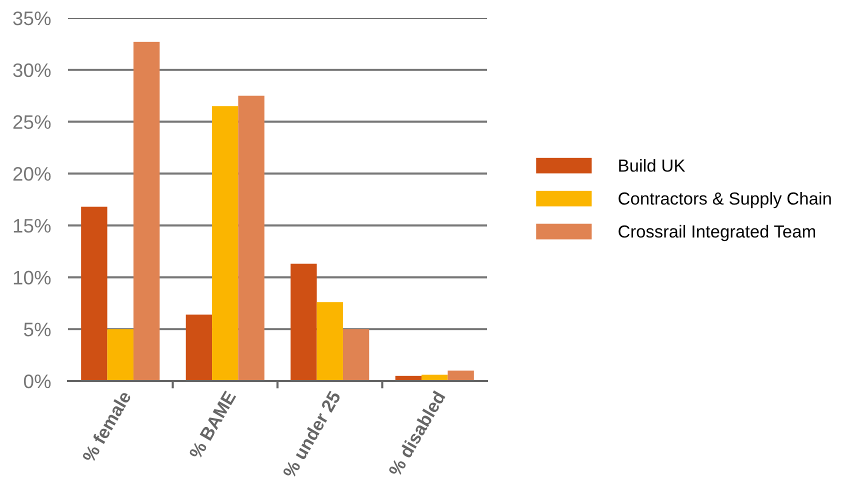 The width and height of the screenshot is (864, 482). What do you see at coordinates (32, 277) in the screenshot?
I see `y-tick-label: 10%` at bounding box center [32, 277].